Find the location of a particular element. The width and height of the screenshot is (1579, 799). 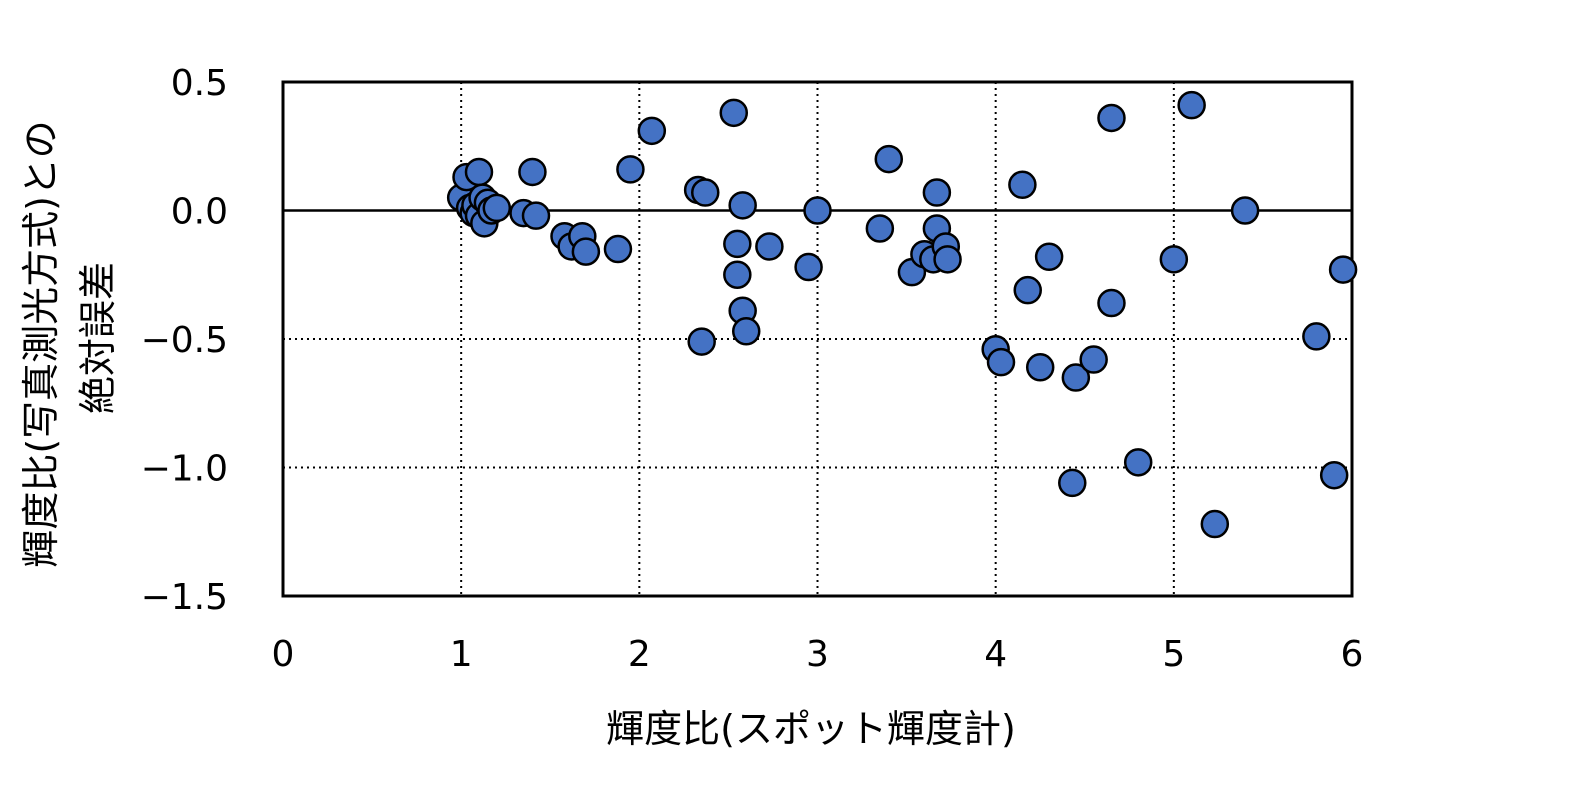

x-tick-label: 3 is located at coordinates (817, 654).